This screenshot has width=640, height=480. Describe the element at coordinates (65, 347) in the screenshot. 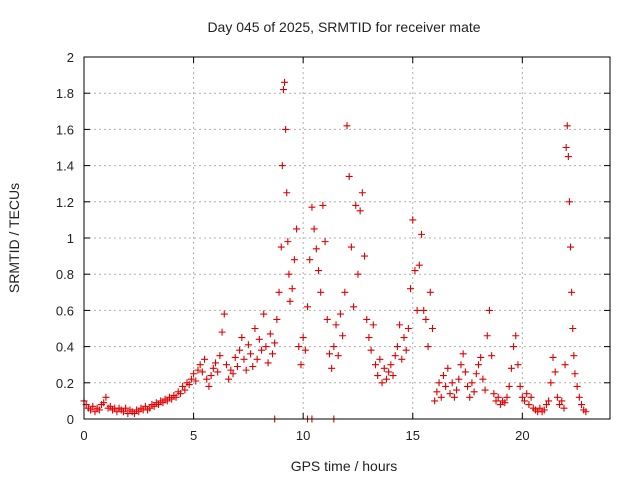

I see `y-tick-label: 0.4` at that location.